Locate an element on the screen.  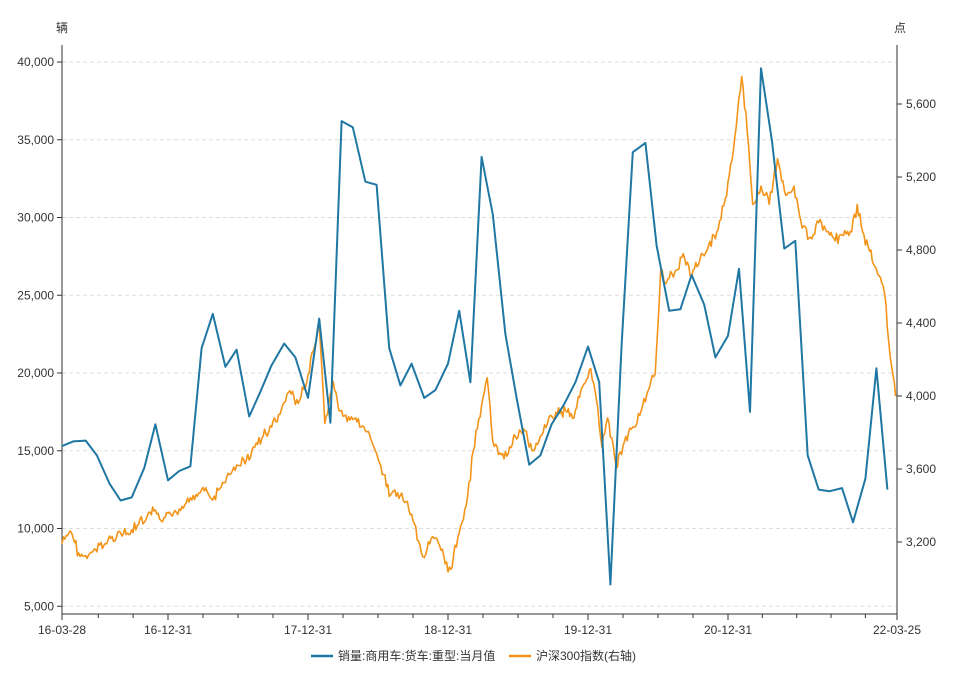
legend: 销量:商用车:货车:重型:当月值 沪深300指数(右轴) is located at coordinates (473, 655).